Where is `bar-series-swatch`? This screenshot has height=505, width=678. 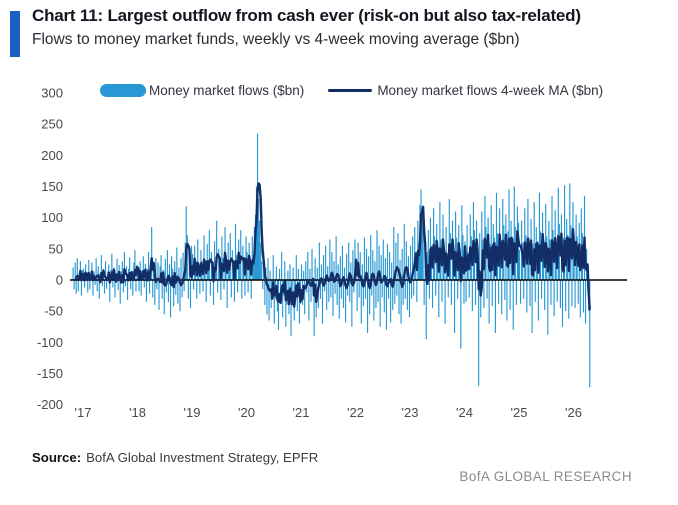
bar-series-swatch is located at coordinates (123, 90).